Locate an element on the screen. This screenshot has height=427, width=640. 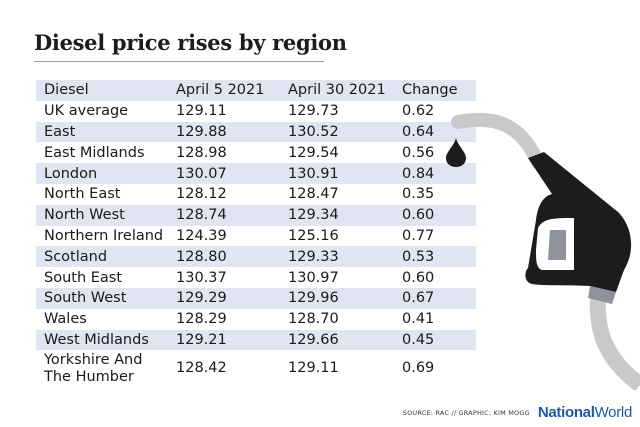
table-row: Scotland 128.80 129.33 0.53 is located at coordinates (256, 257).